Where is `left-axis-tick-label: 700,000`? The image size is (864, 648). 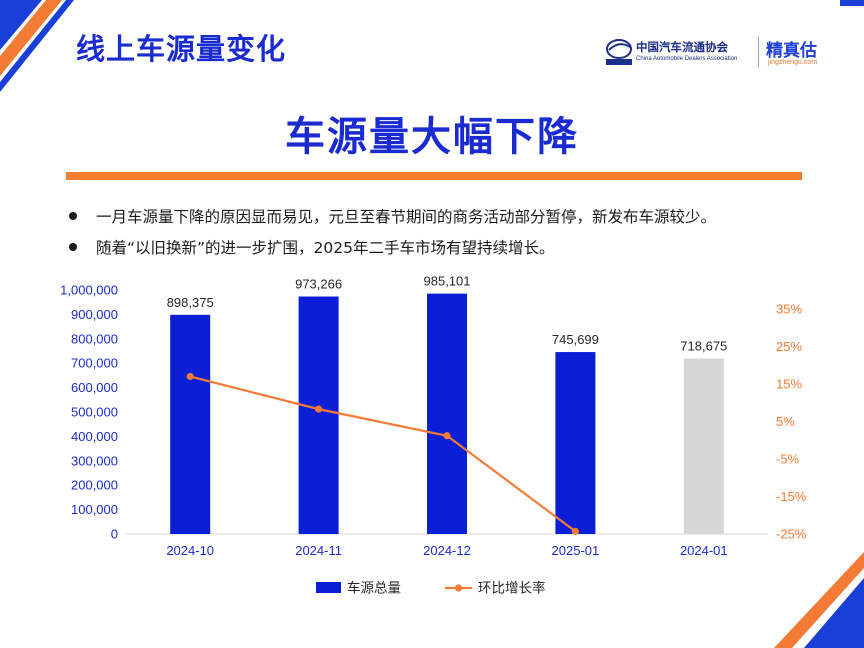
left-axis-tick-label: 700,000 is located at coordinates (94, 363).